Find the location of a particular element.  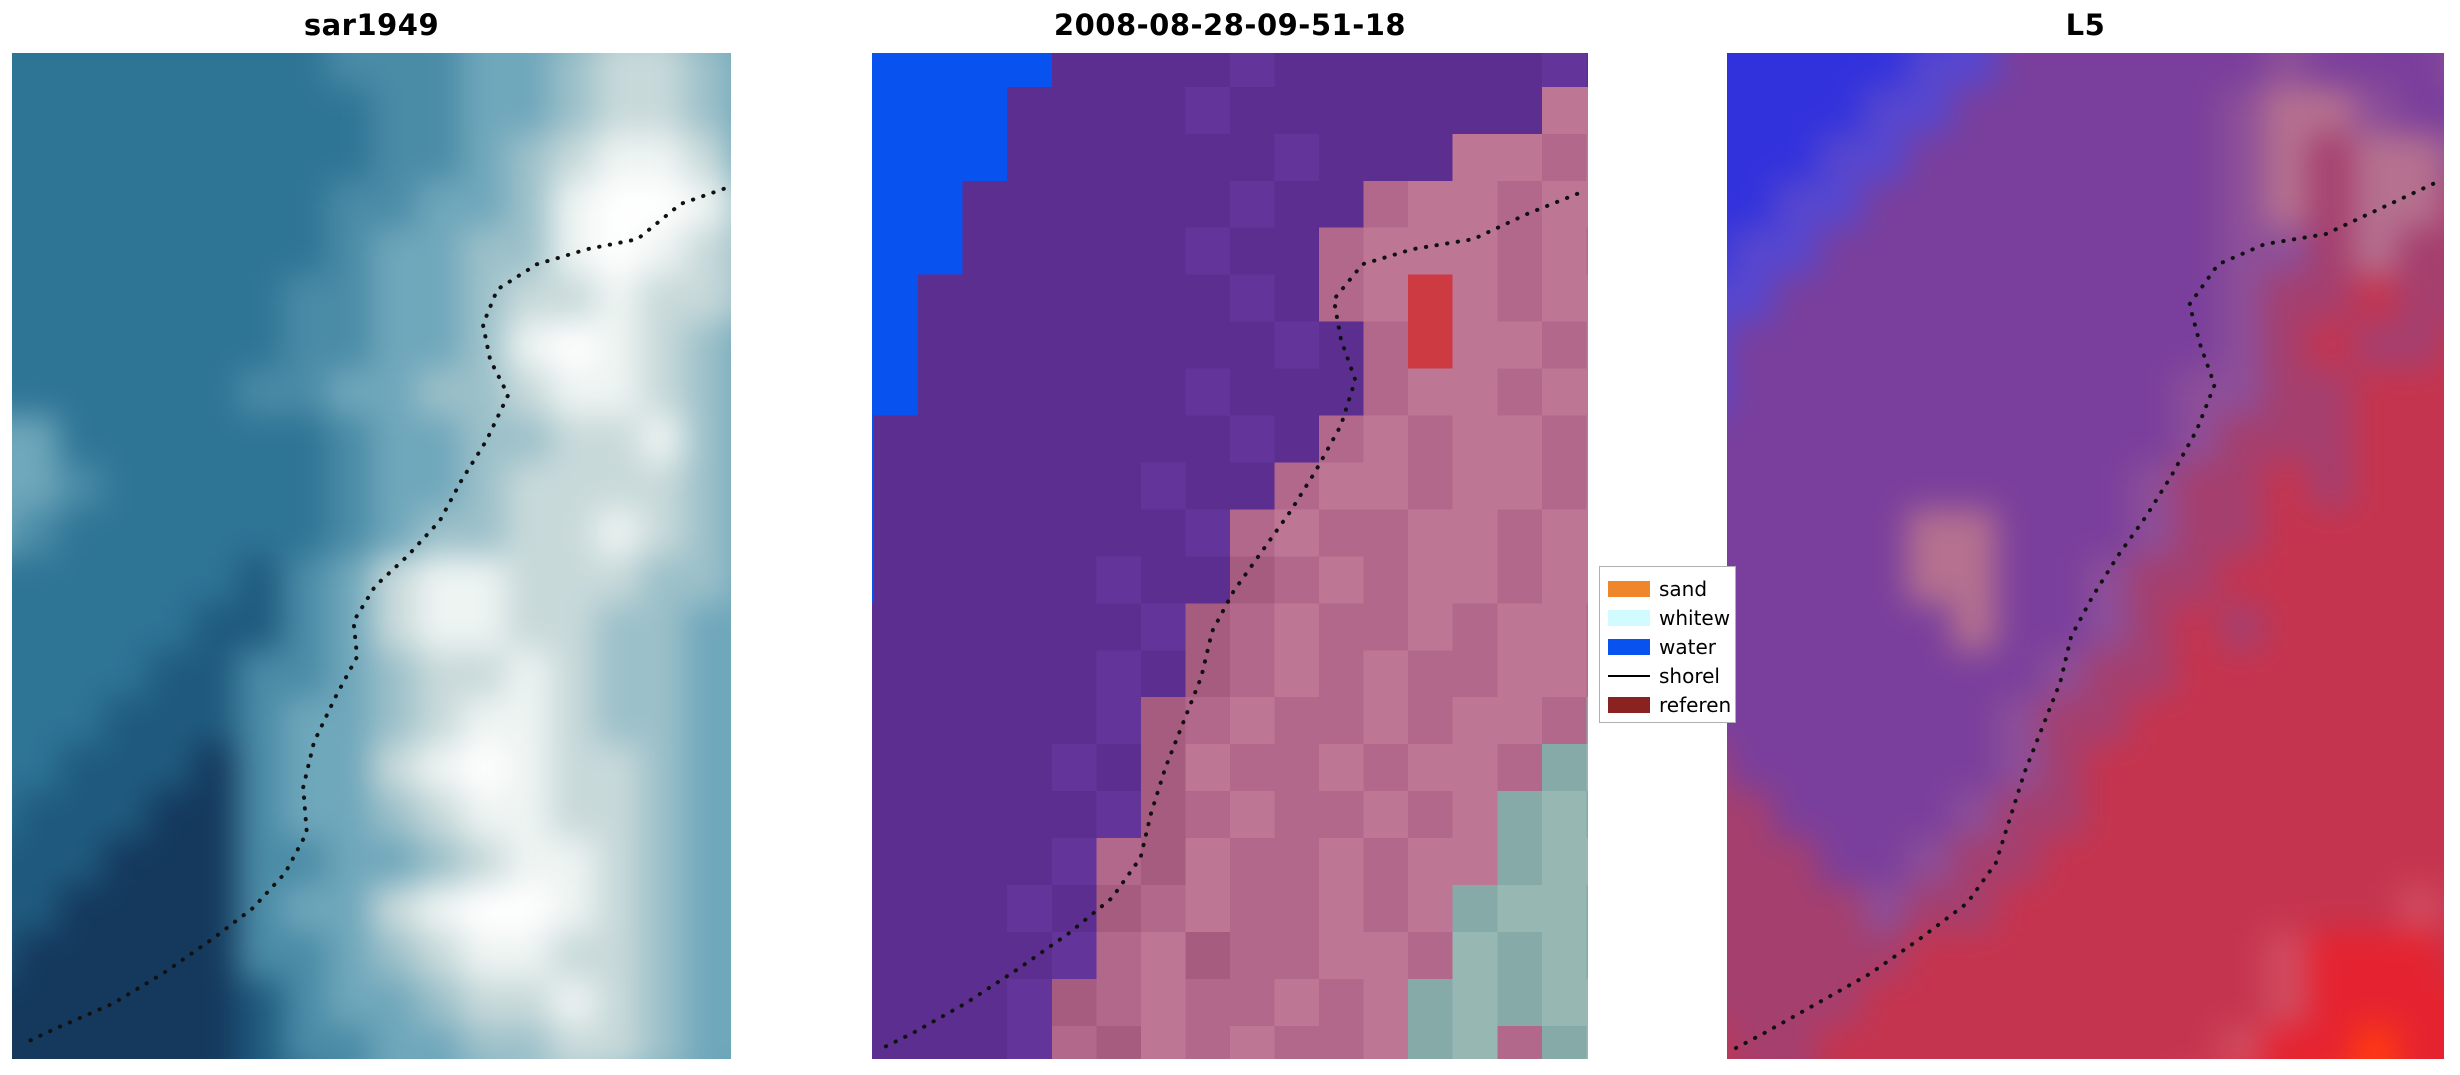

legend-item-shorel: shorel is located at coordinates (1671, 675).